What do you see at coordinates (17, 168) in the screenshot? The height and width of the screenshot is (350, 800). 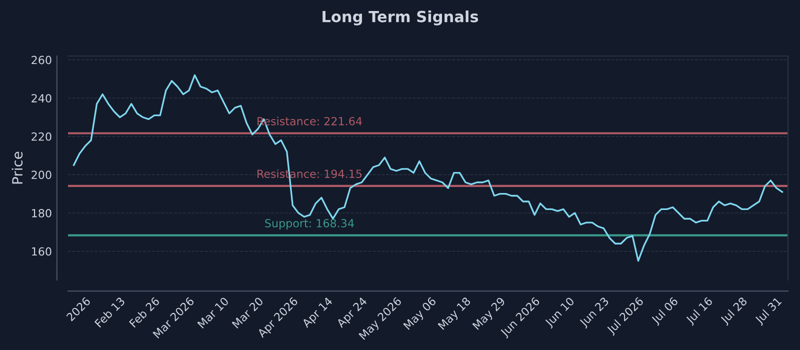 I see `y-axis-title: Price` at bounding box center [17, 168].